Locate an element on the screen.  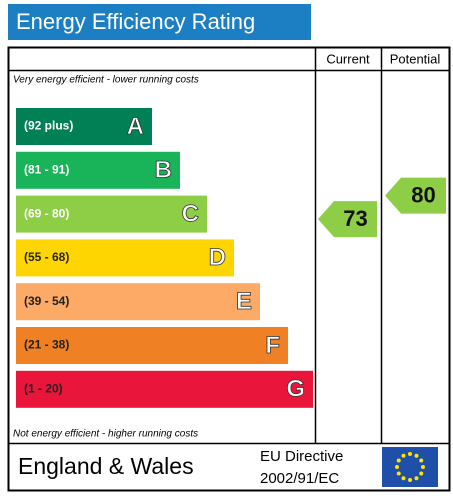
title-bar is located at coordinates (159, 22).